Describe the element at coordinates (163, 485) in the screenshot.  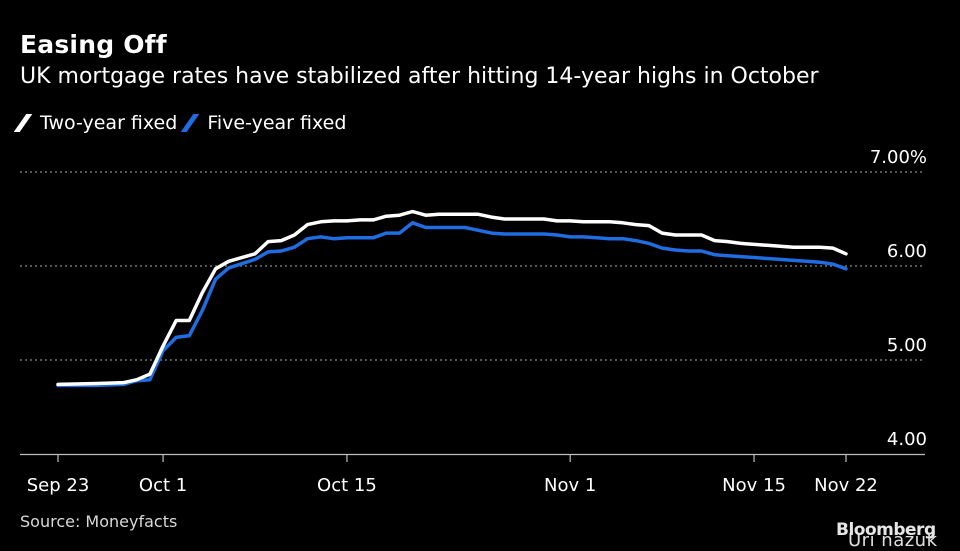
I see `x-tick-label: Oct 1` at that location.